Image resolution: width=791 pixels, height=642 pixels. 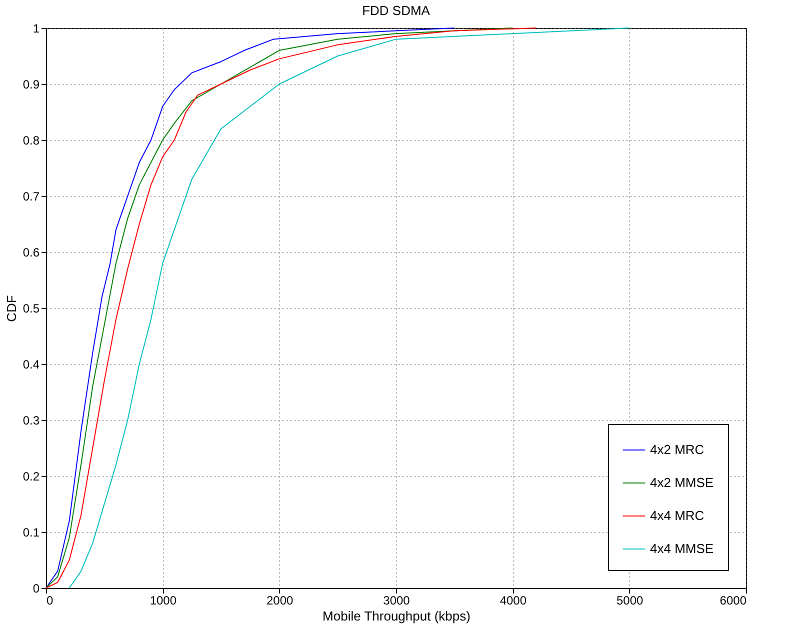 I want to click on x-axis-title: Mobile Throughput (kbps), so click(x=396, y=616).